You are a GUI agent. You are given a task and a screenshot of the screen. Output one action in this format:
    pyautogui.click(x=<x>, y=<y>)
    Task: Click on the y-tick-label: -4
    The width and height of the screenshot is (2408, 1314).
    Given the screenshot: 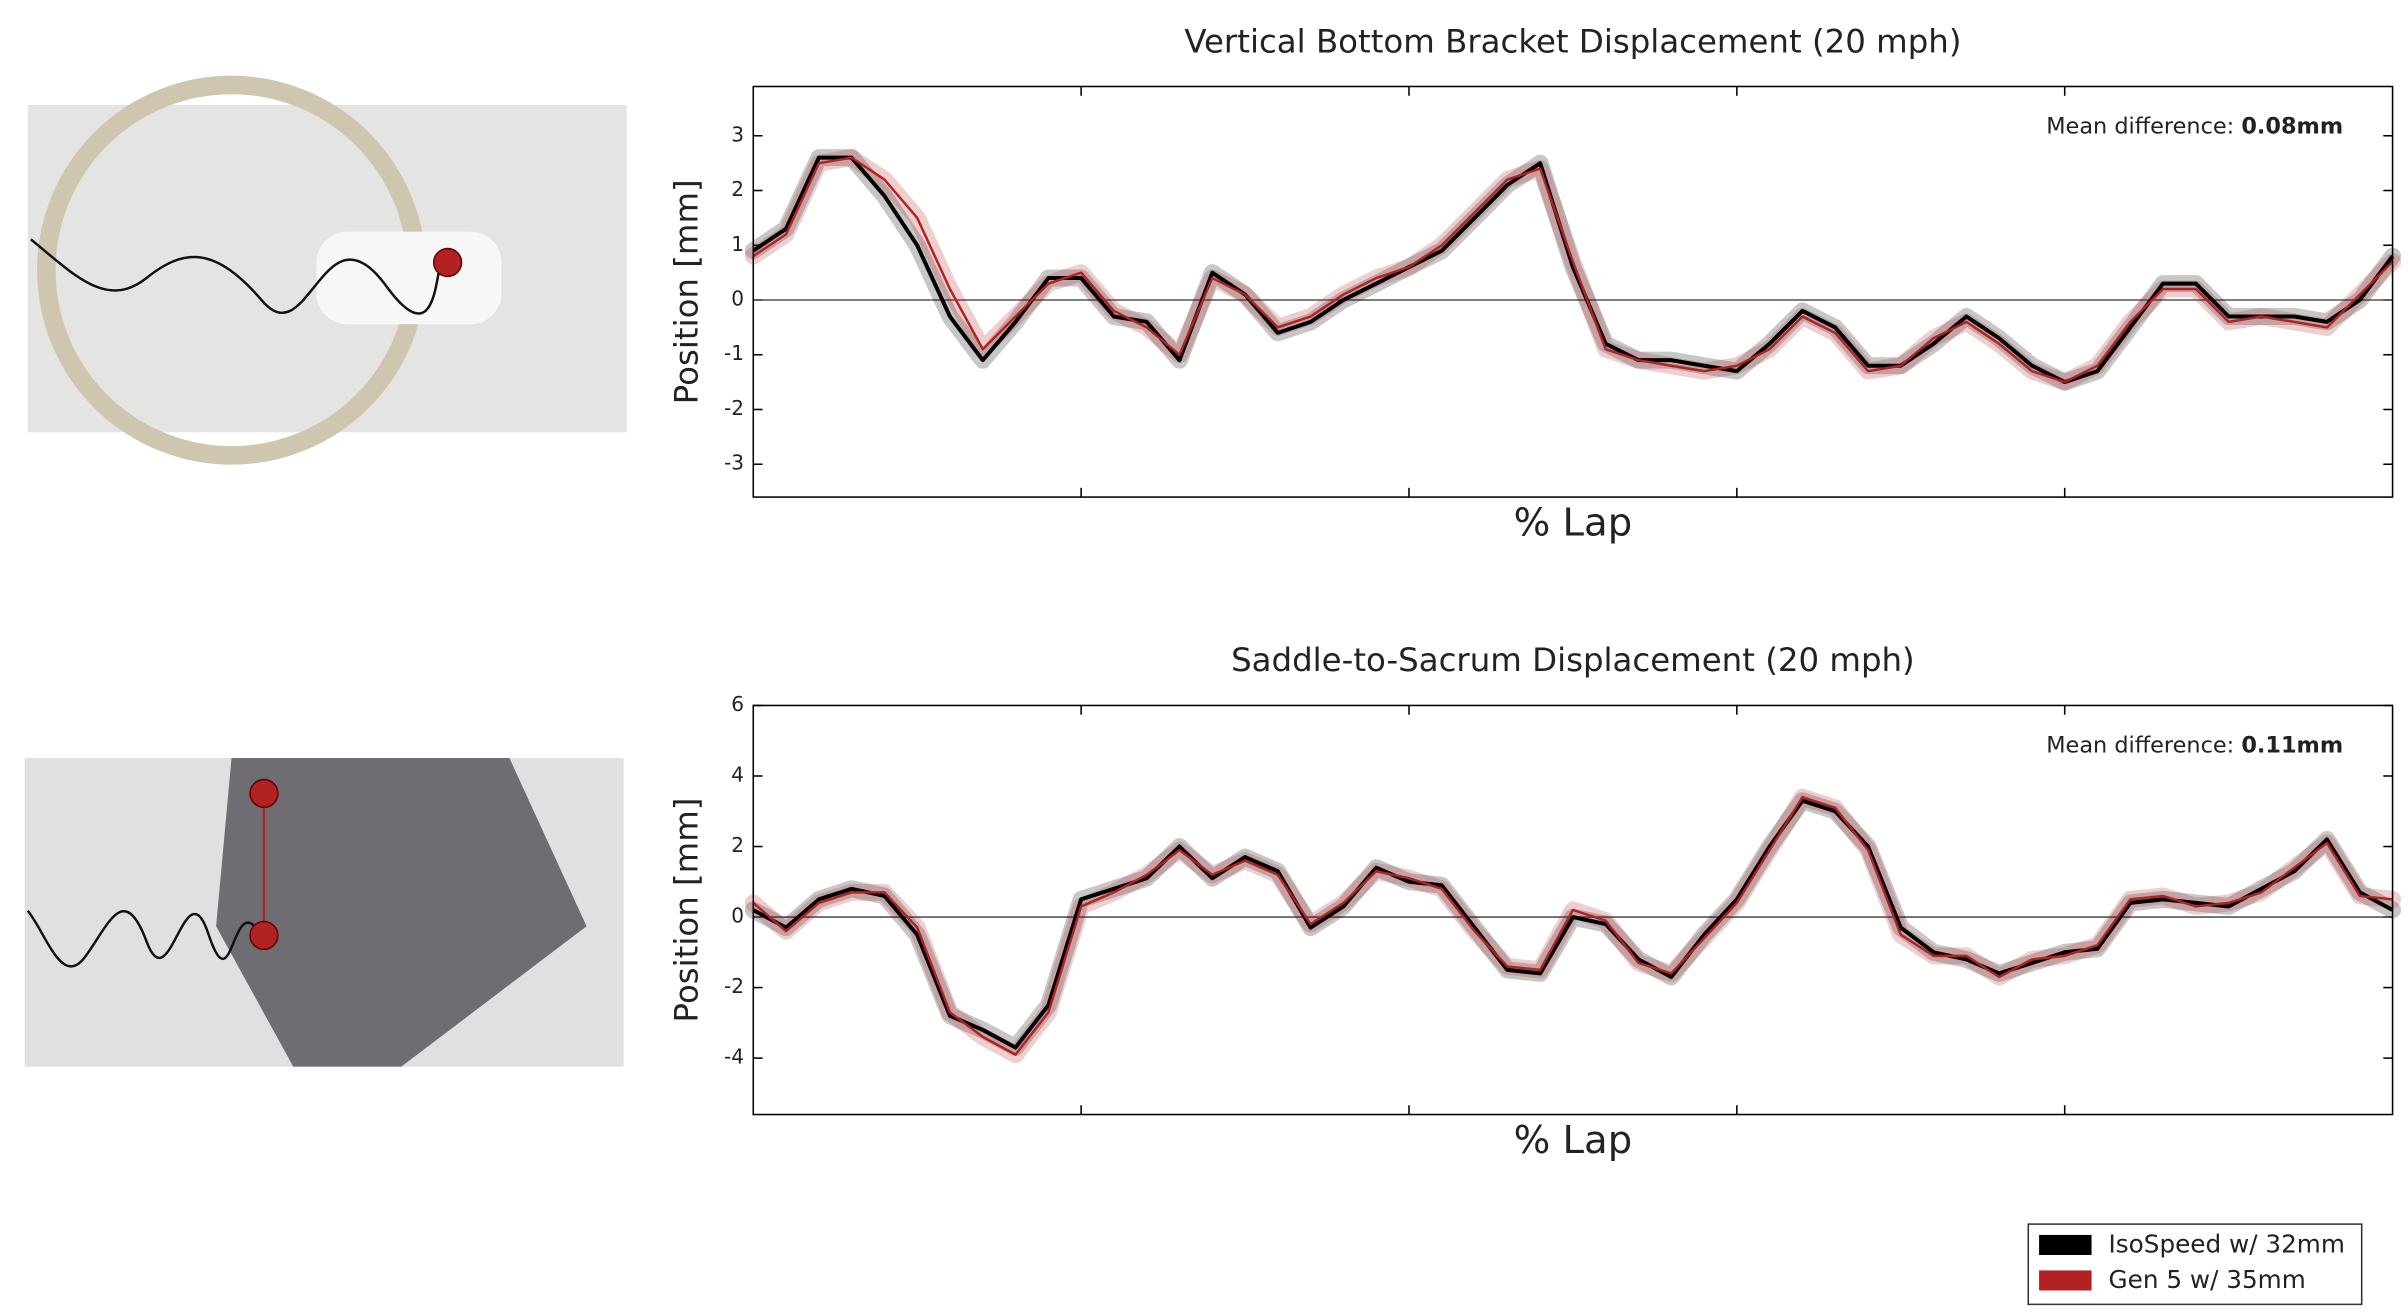 What is the action you would take?
    pyautogui.click(x=734, y=1057)
    